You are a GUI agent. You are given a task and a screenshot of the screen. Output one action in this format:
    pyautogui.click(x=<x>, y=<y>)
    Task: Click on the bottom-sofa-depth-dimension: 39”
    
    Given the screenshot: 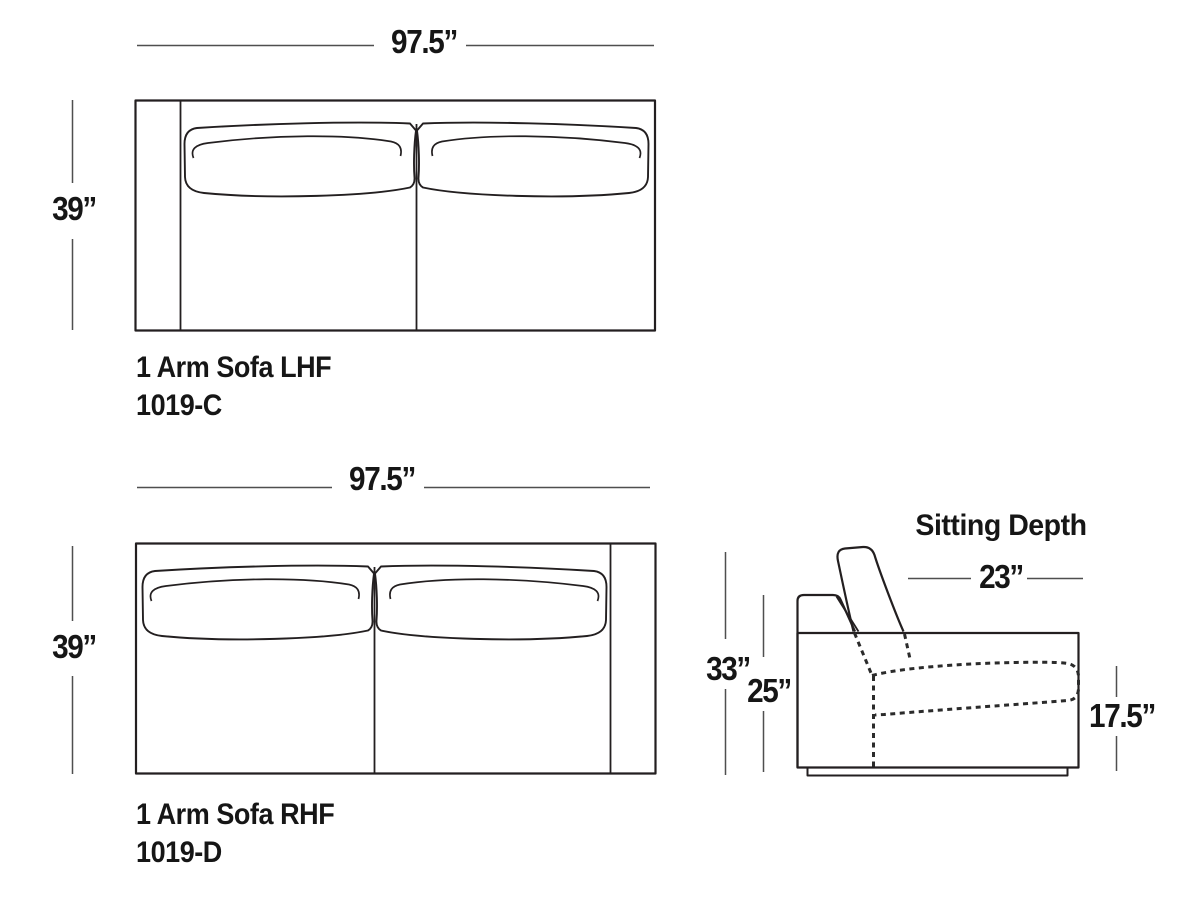 What is the action you would take?
    pyautogui.click(x=74, y=646)
    